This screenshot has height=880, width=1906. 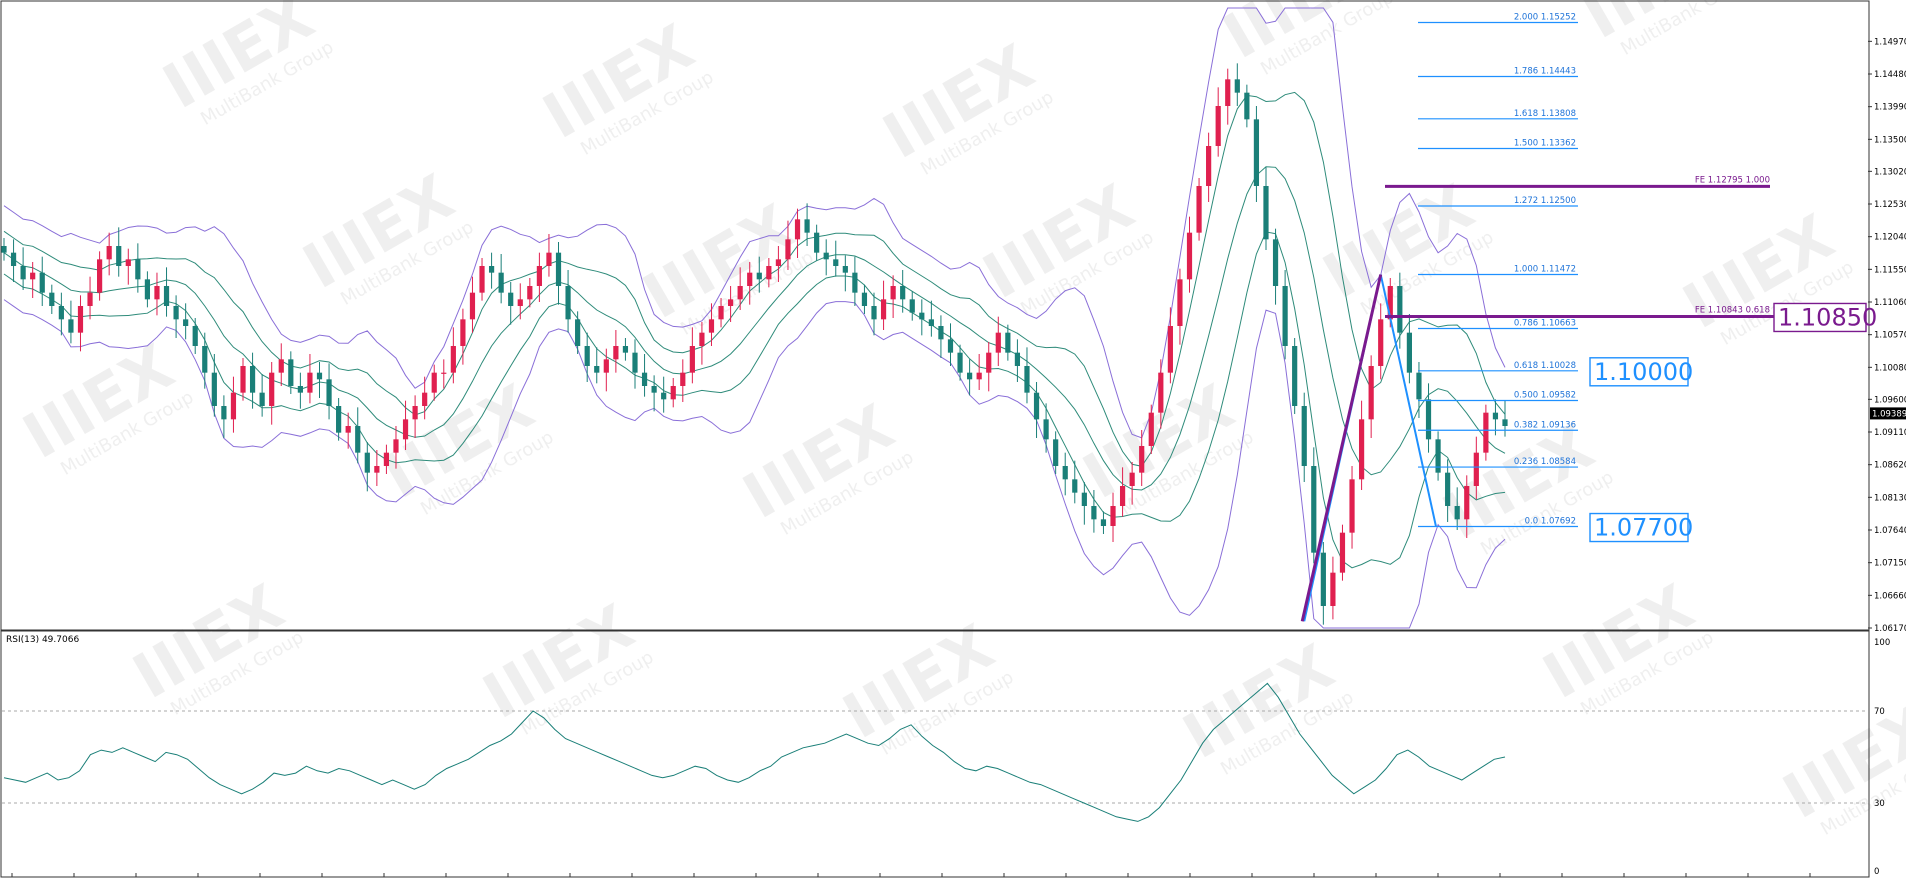 I want to click on price-axis-tick-label: 1.13990, so click(x=1890, y=108).